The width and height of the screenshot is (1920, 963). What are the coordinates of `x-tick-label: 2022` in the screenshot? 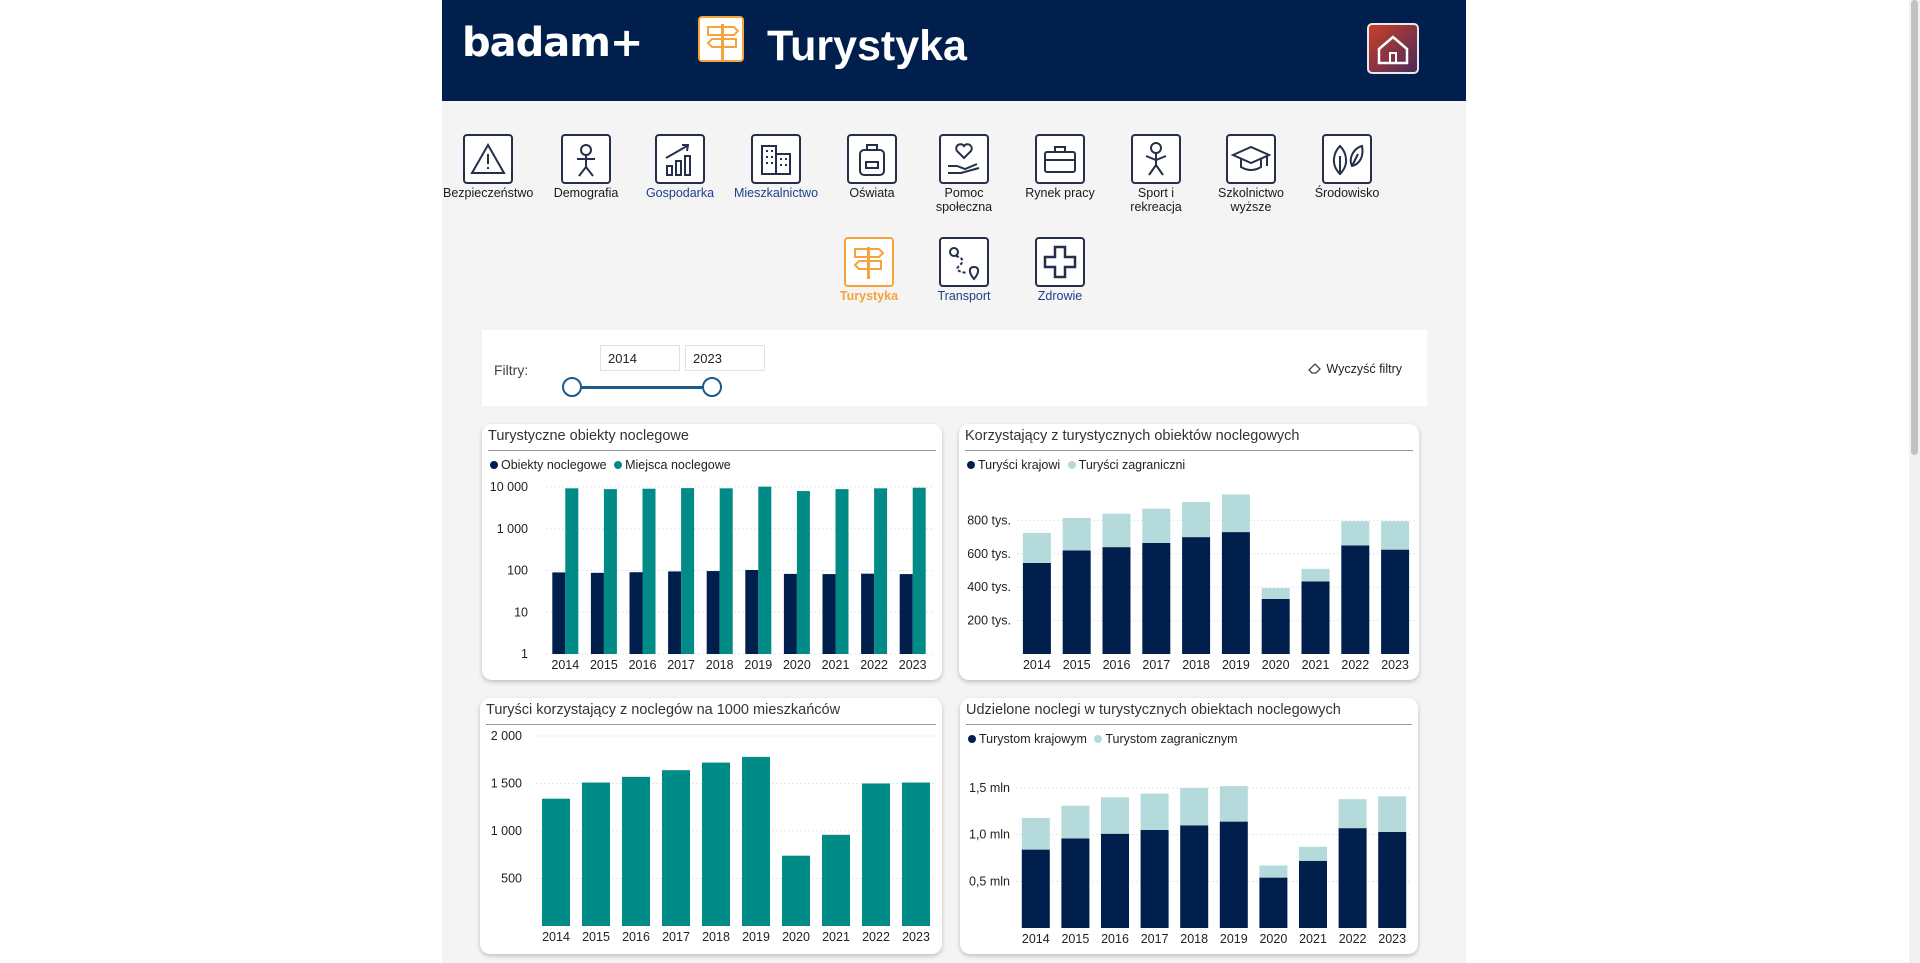 It's located at (1355, 665).